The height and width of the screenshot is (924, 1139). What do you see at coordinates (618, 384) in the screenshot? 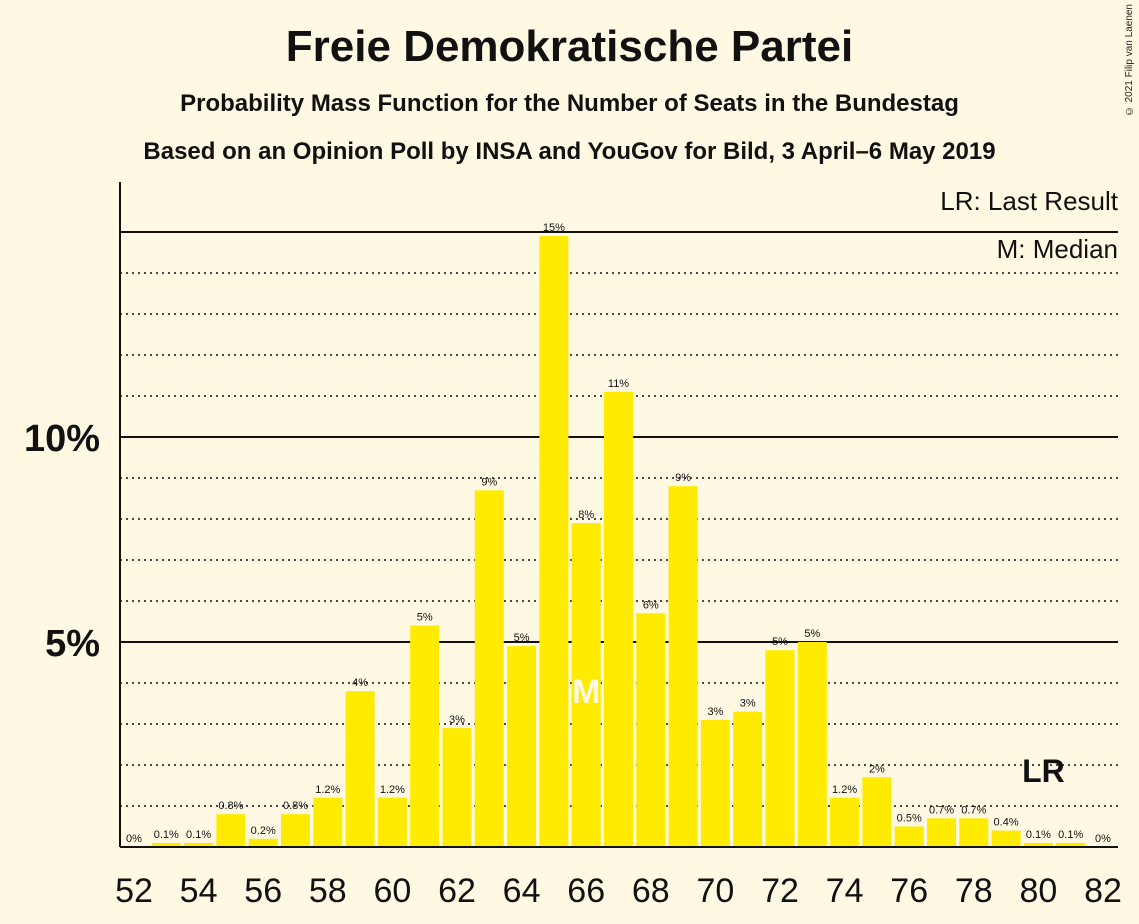
I see `bar-label-67: 11%` at bounding box center [618, 384].